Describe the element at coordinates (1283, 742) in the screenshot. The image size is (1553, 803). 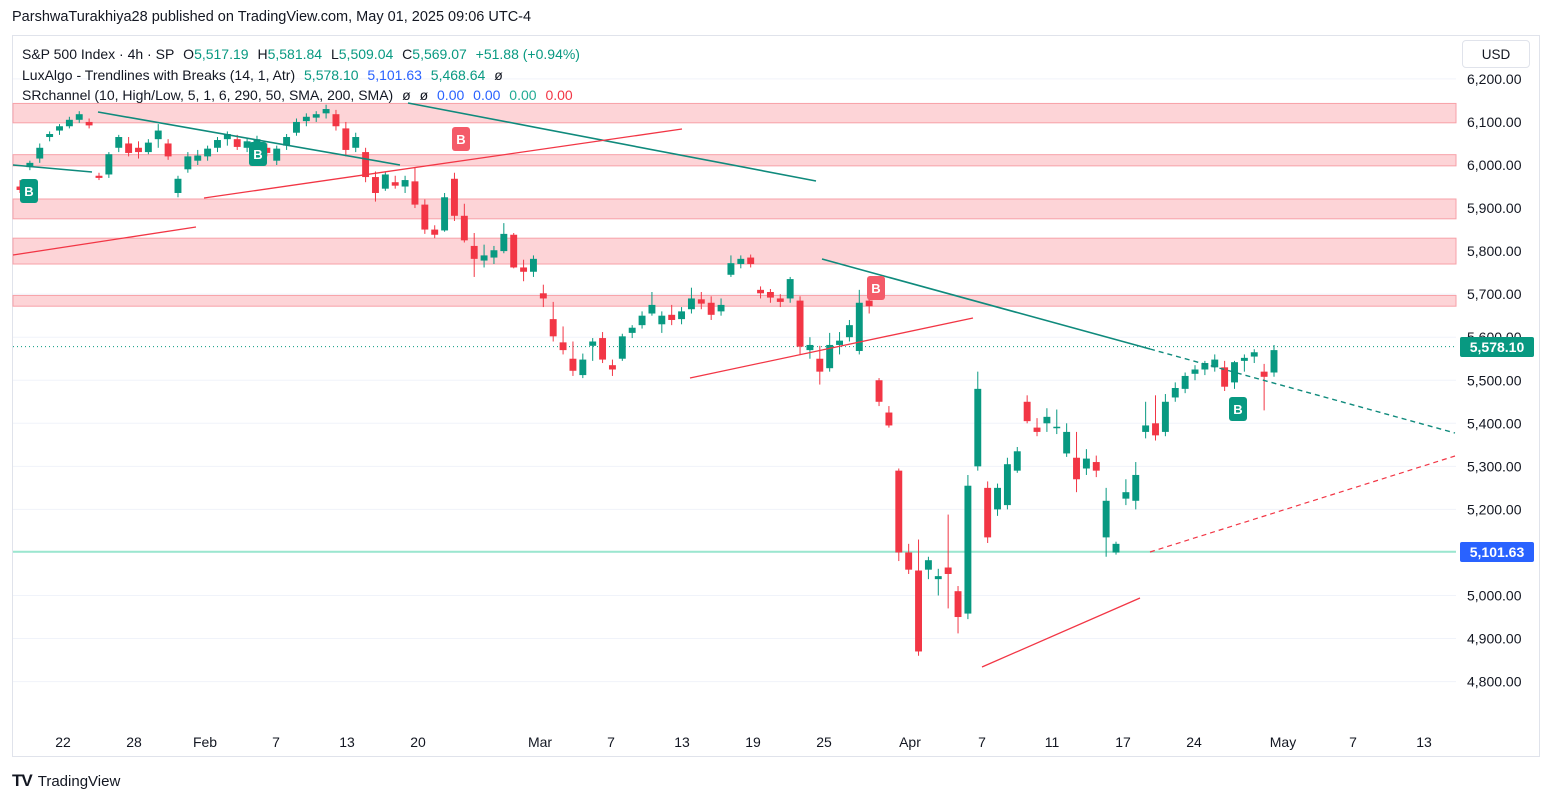
I see `x-tick-label: May` at that location.